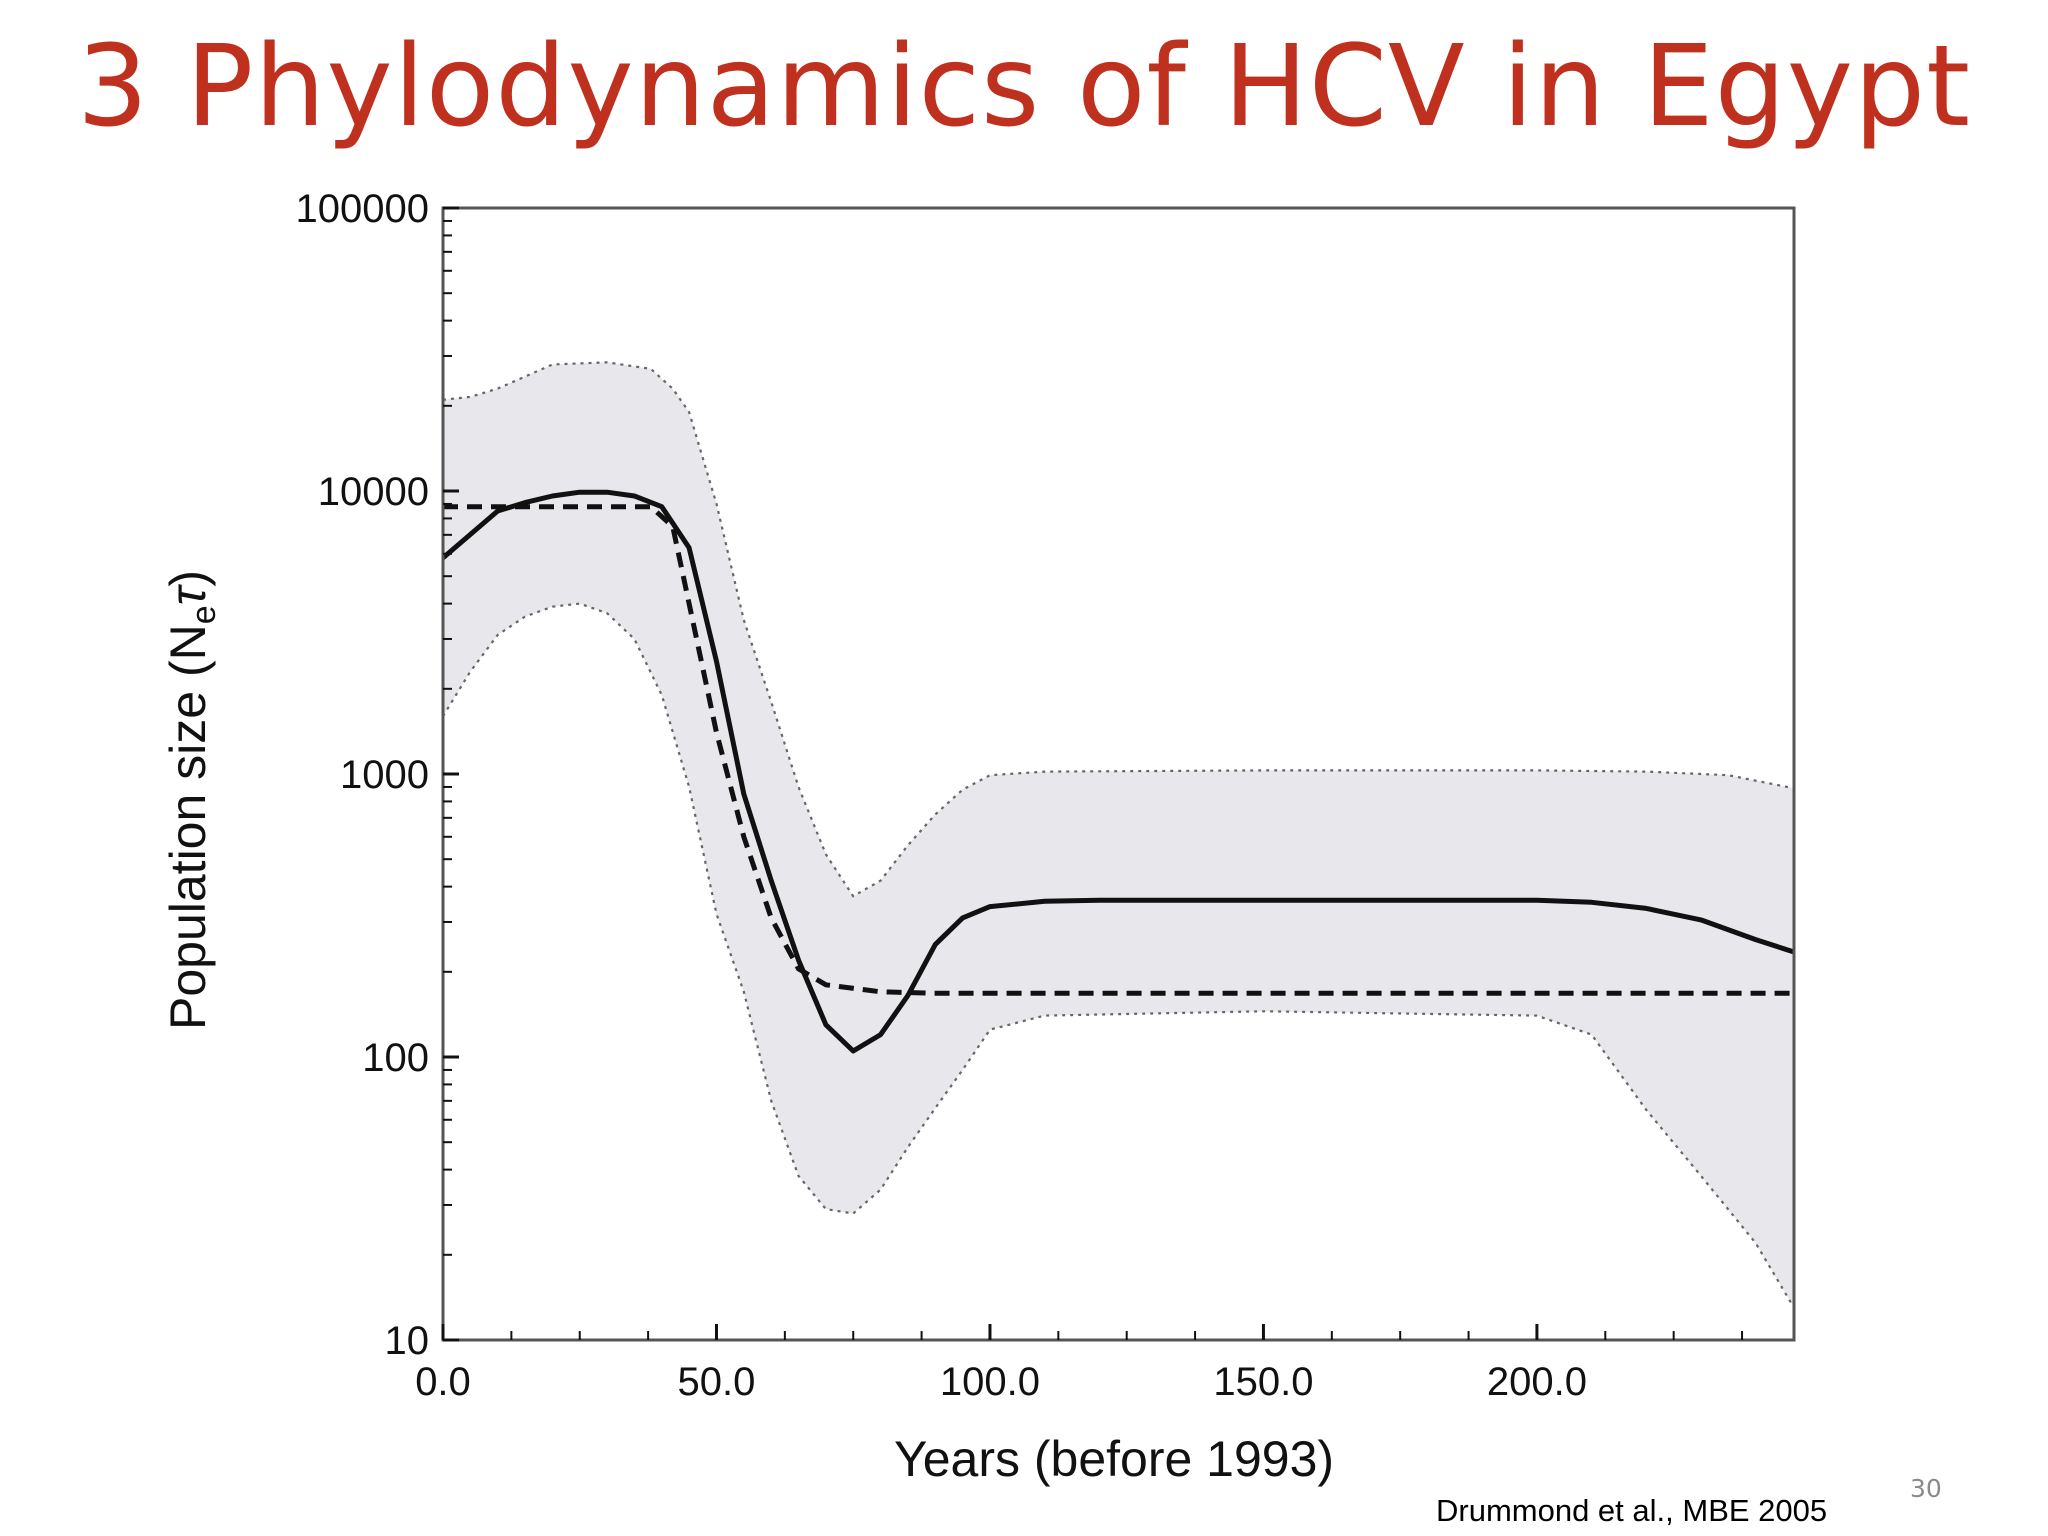  Describe the element at coordinates (204, 614) in the screenshot. I see `y-axis-title-subscript: e` at that location.